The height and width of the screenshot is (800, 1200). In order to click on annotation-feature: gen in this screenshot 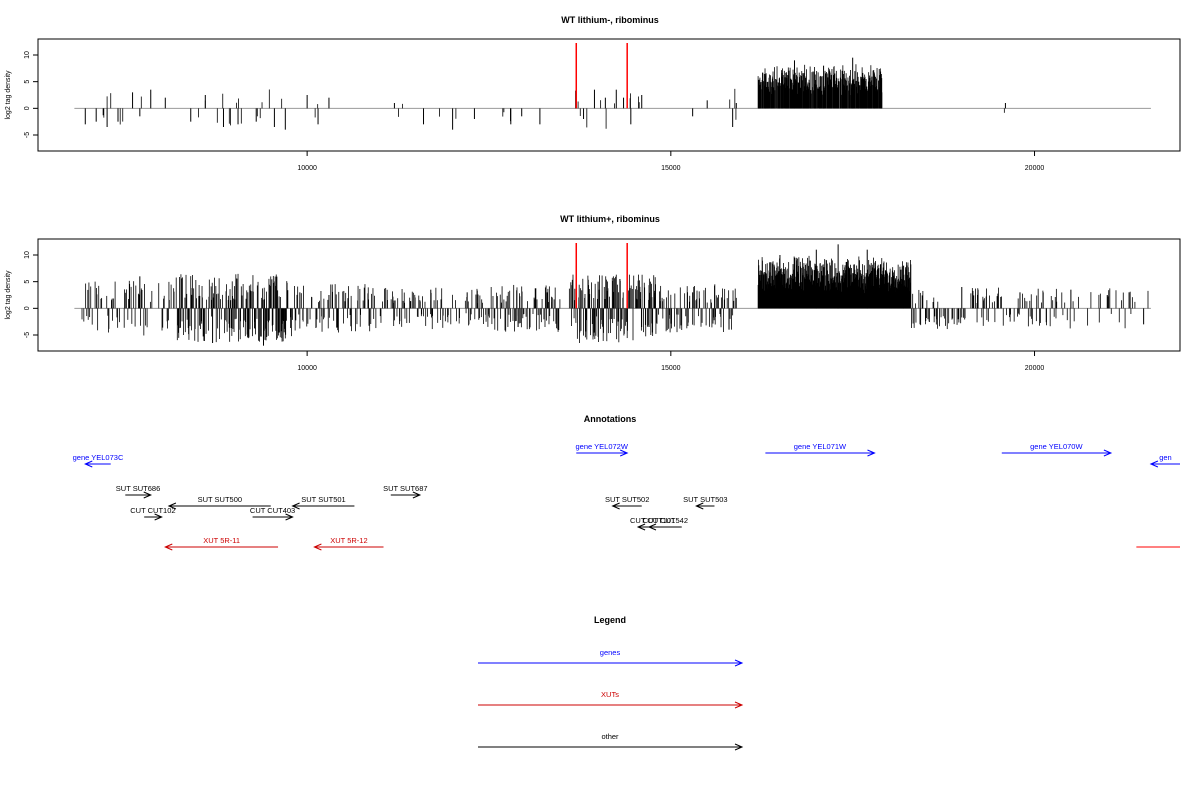, I will do `click(1164, 460)`.